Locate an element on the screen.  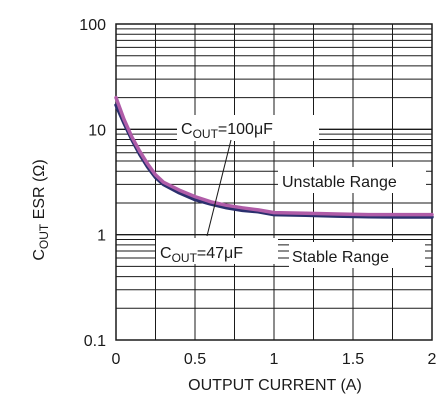
y-tick-label: 0.1 is located at coordinates (95, 341).